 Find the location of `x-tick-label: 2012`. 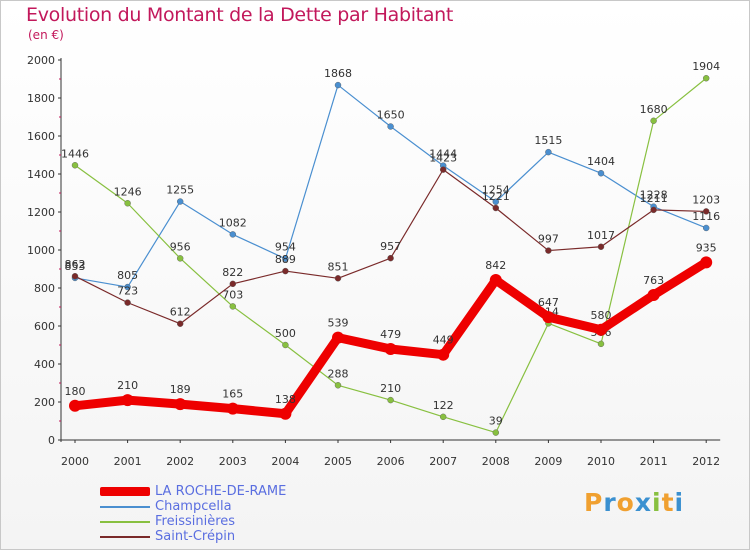

x-tick-label: 2012 is located at coordinates (706, 461).